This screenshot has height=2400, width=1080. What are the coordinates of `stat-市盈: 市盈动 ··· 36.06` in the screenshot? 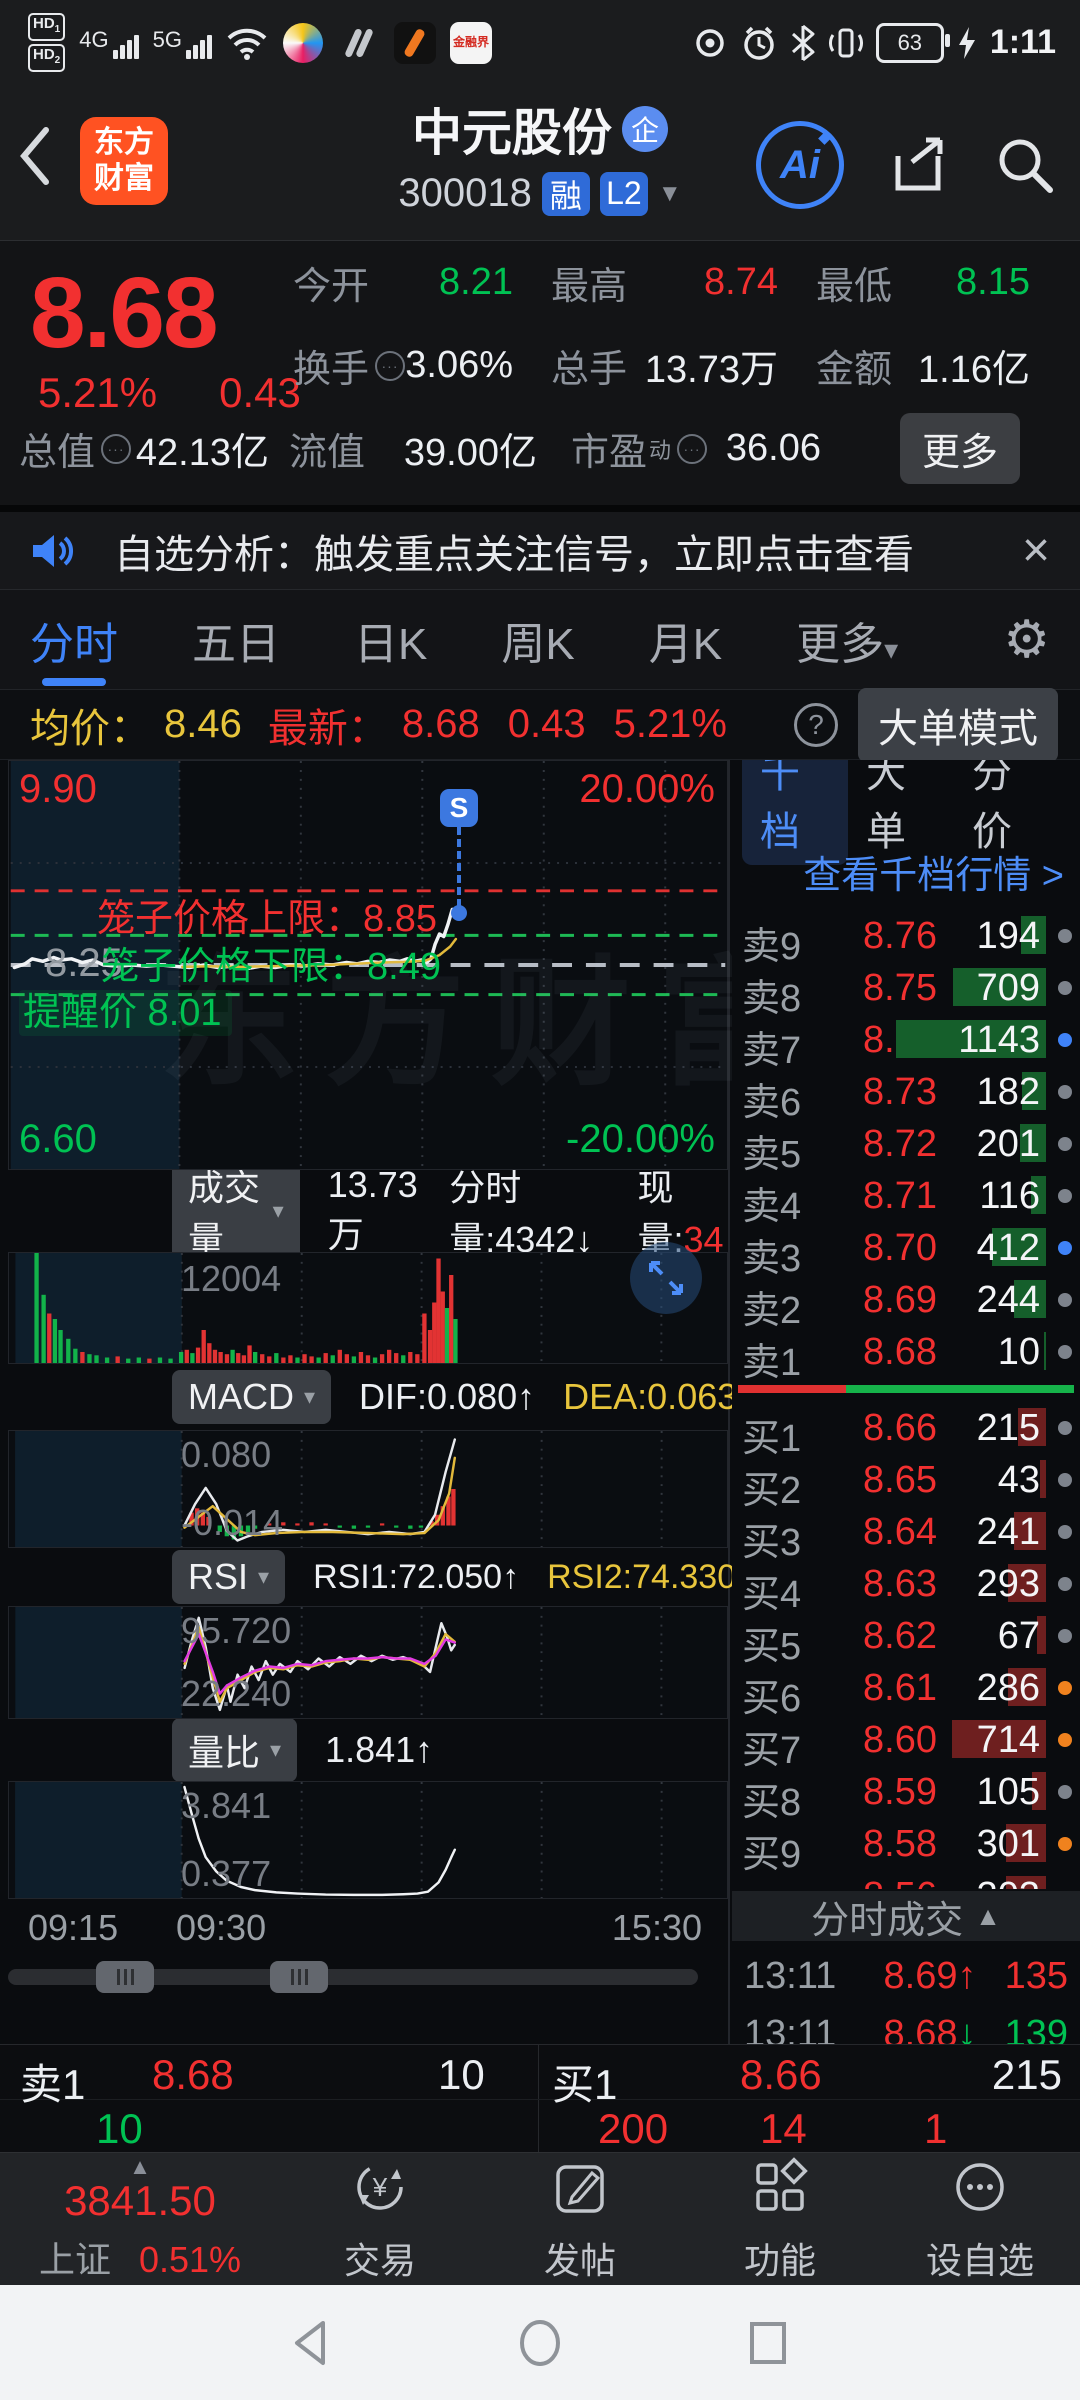 It's located at (696, 450).